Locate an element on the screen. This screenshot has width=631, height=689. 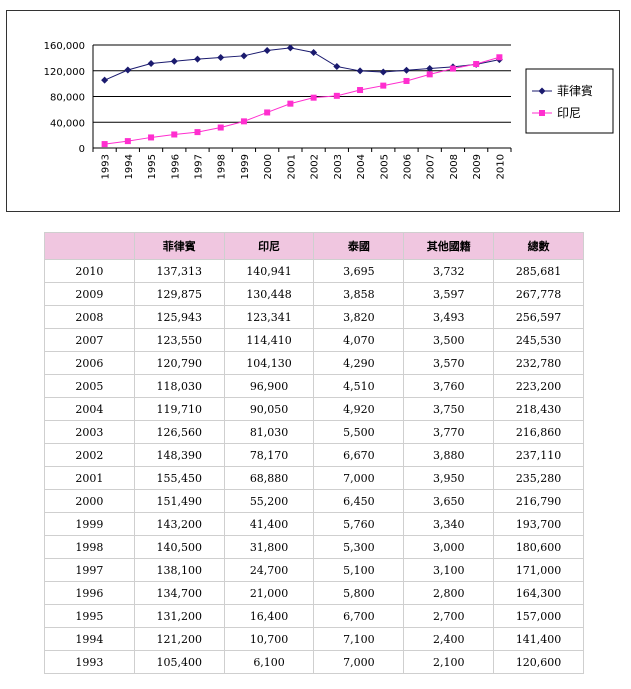
table-cell: 140,941 is located at coordinates (269, 271).